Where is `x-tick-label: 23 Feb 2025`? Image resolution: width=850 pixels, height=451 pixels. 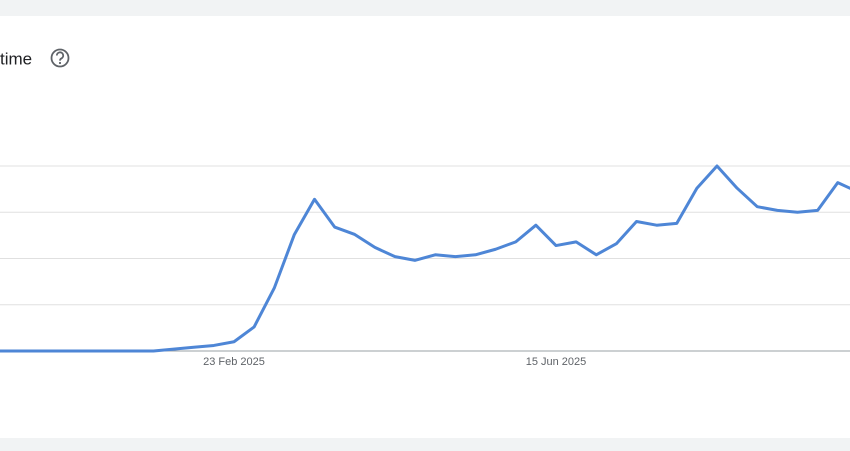 x-tick-label: 23 Feb 2025 is located at coordinates (234, 362).